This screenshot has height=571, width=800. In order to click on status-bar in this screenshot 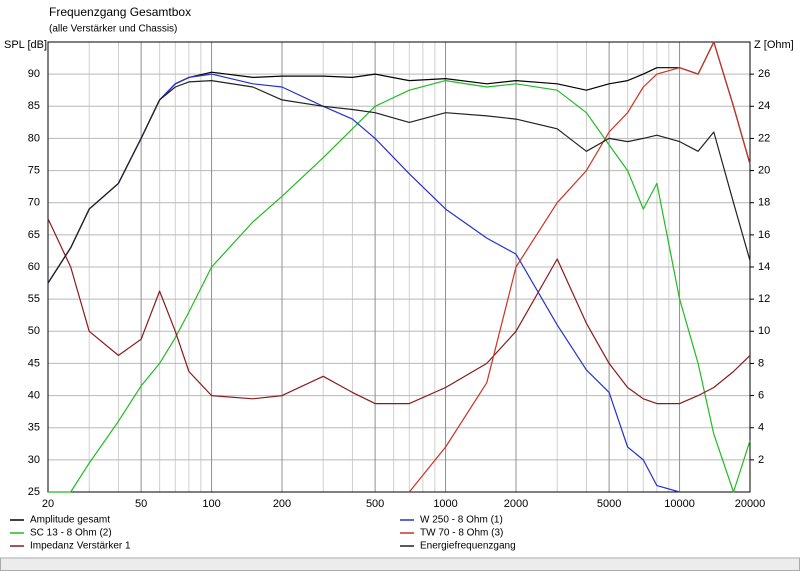, I will do `click(400, 564)`.